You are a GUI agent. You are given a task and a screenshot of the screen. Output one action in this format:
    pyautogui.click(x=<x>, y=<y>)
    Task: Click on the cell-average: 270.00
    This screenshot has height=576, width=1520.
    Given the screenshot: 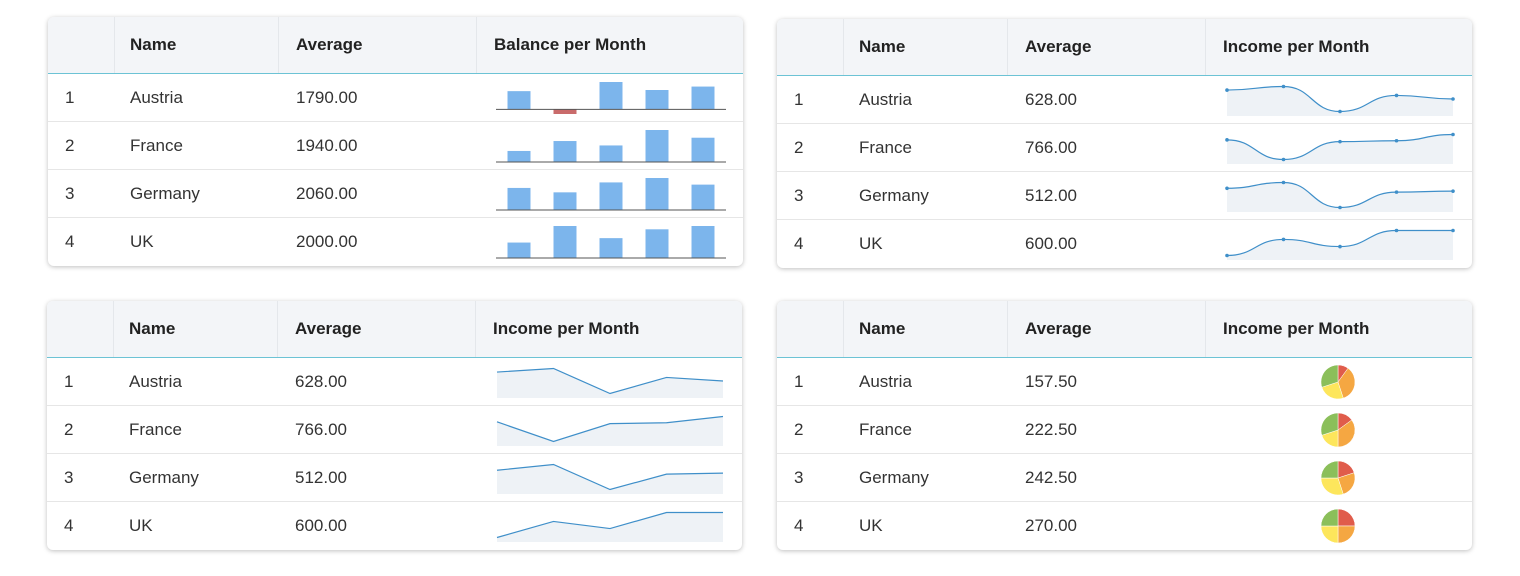 What is the action you would take?
    pyautogui.click(x=1051, y=525)
    